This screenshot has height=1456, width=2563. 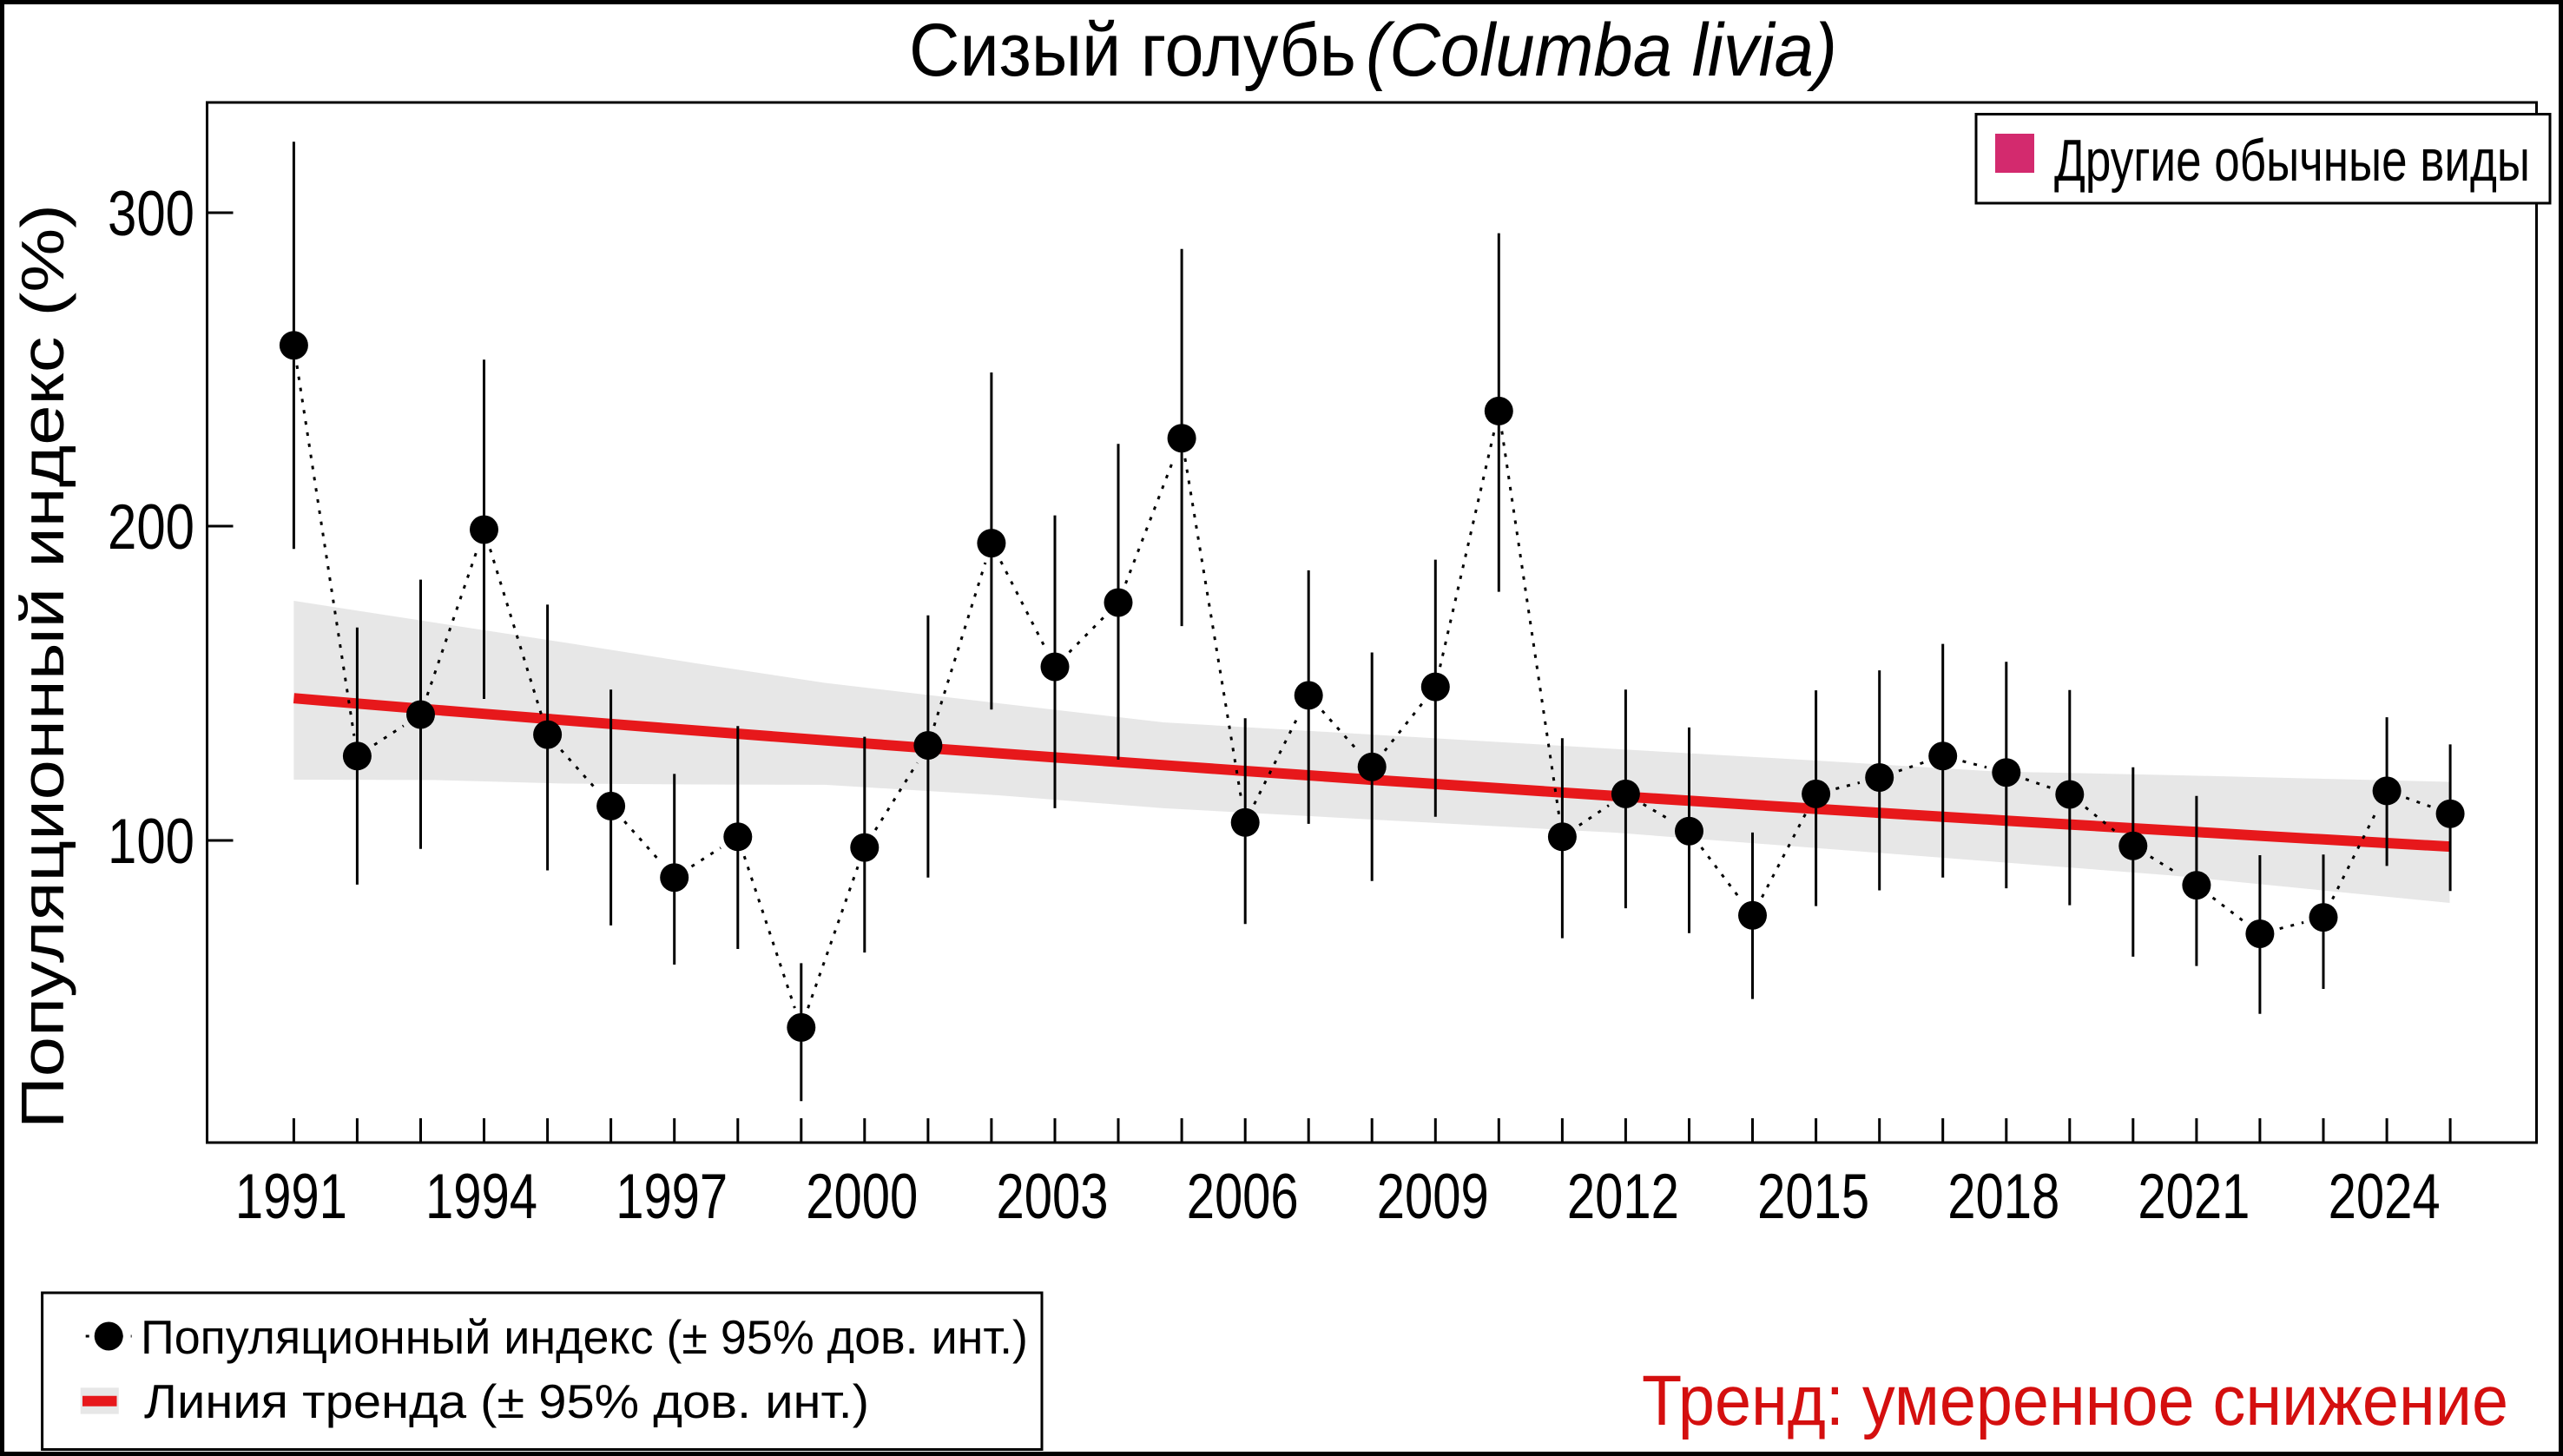 I want to click on svg-text: 1994, so click(x=481, y=1197).